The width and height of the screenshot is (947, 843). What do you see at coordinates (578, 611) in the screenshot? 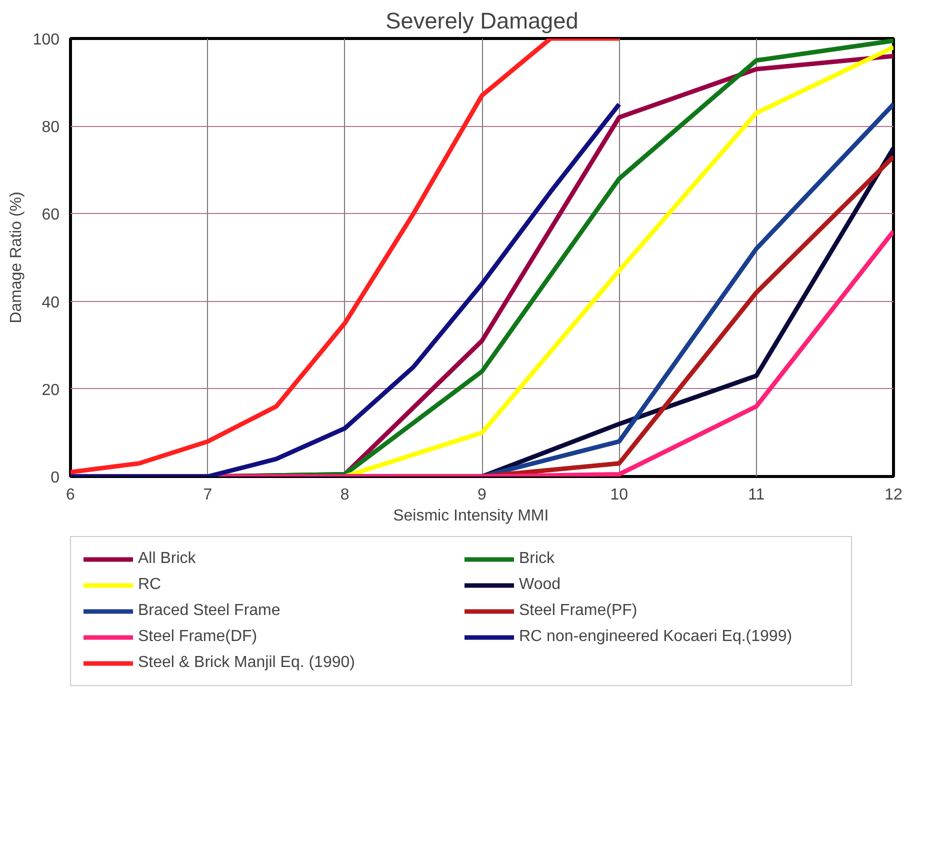
I see `legend-label: Steel Frame(PF)` at bounding box center [578, 611].